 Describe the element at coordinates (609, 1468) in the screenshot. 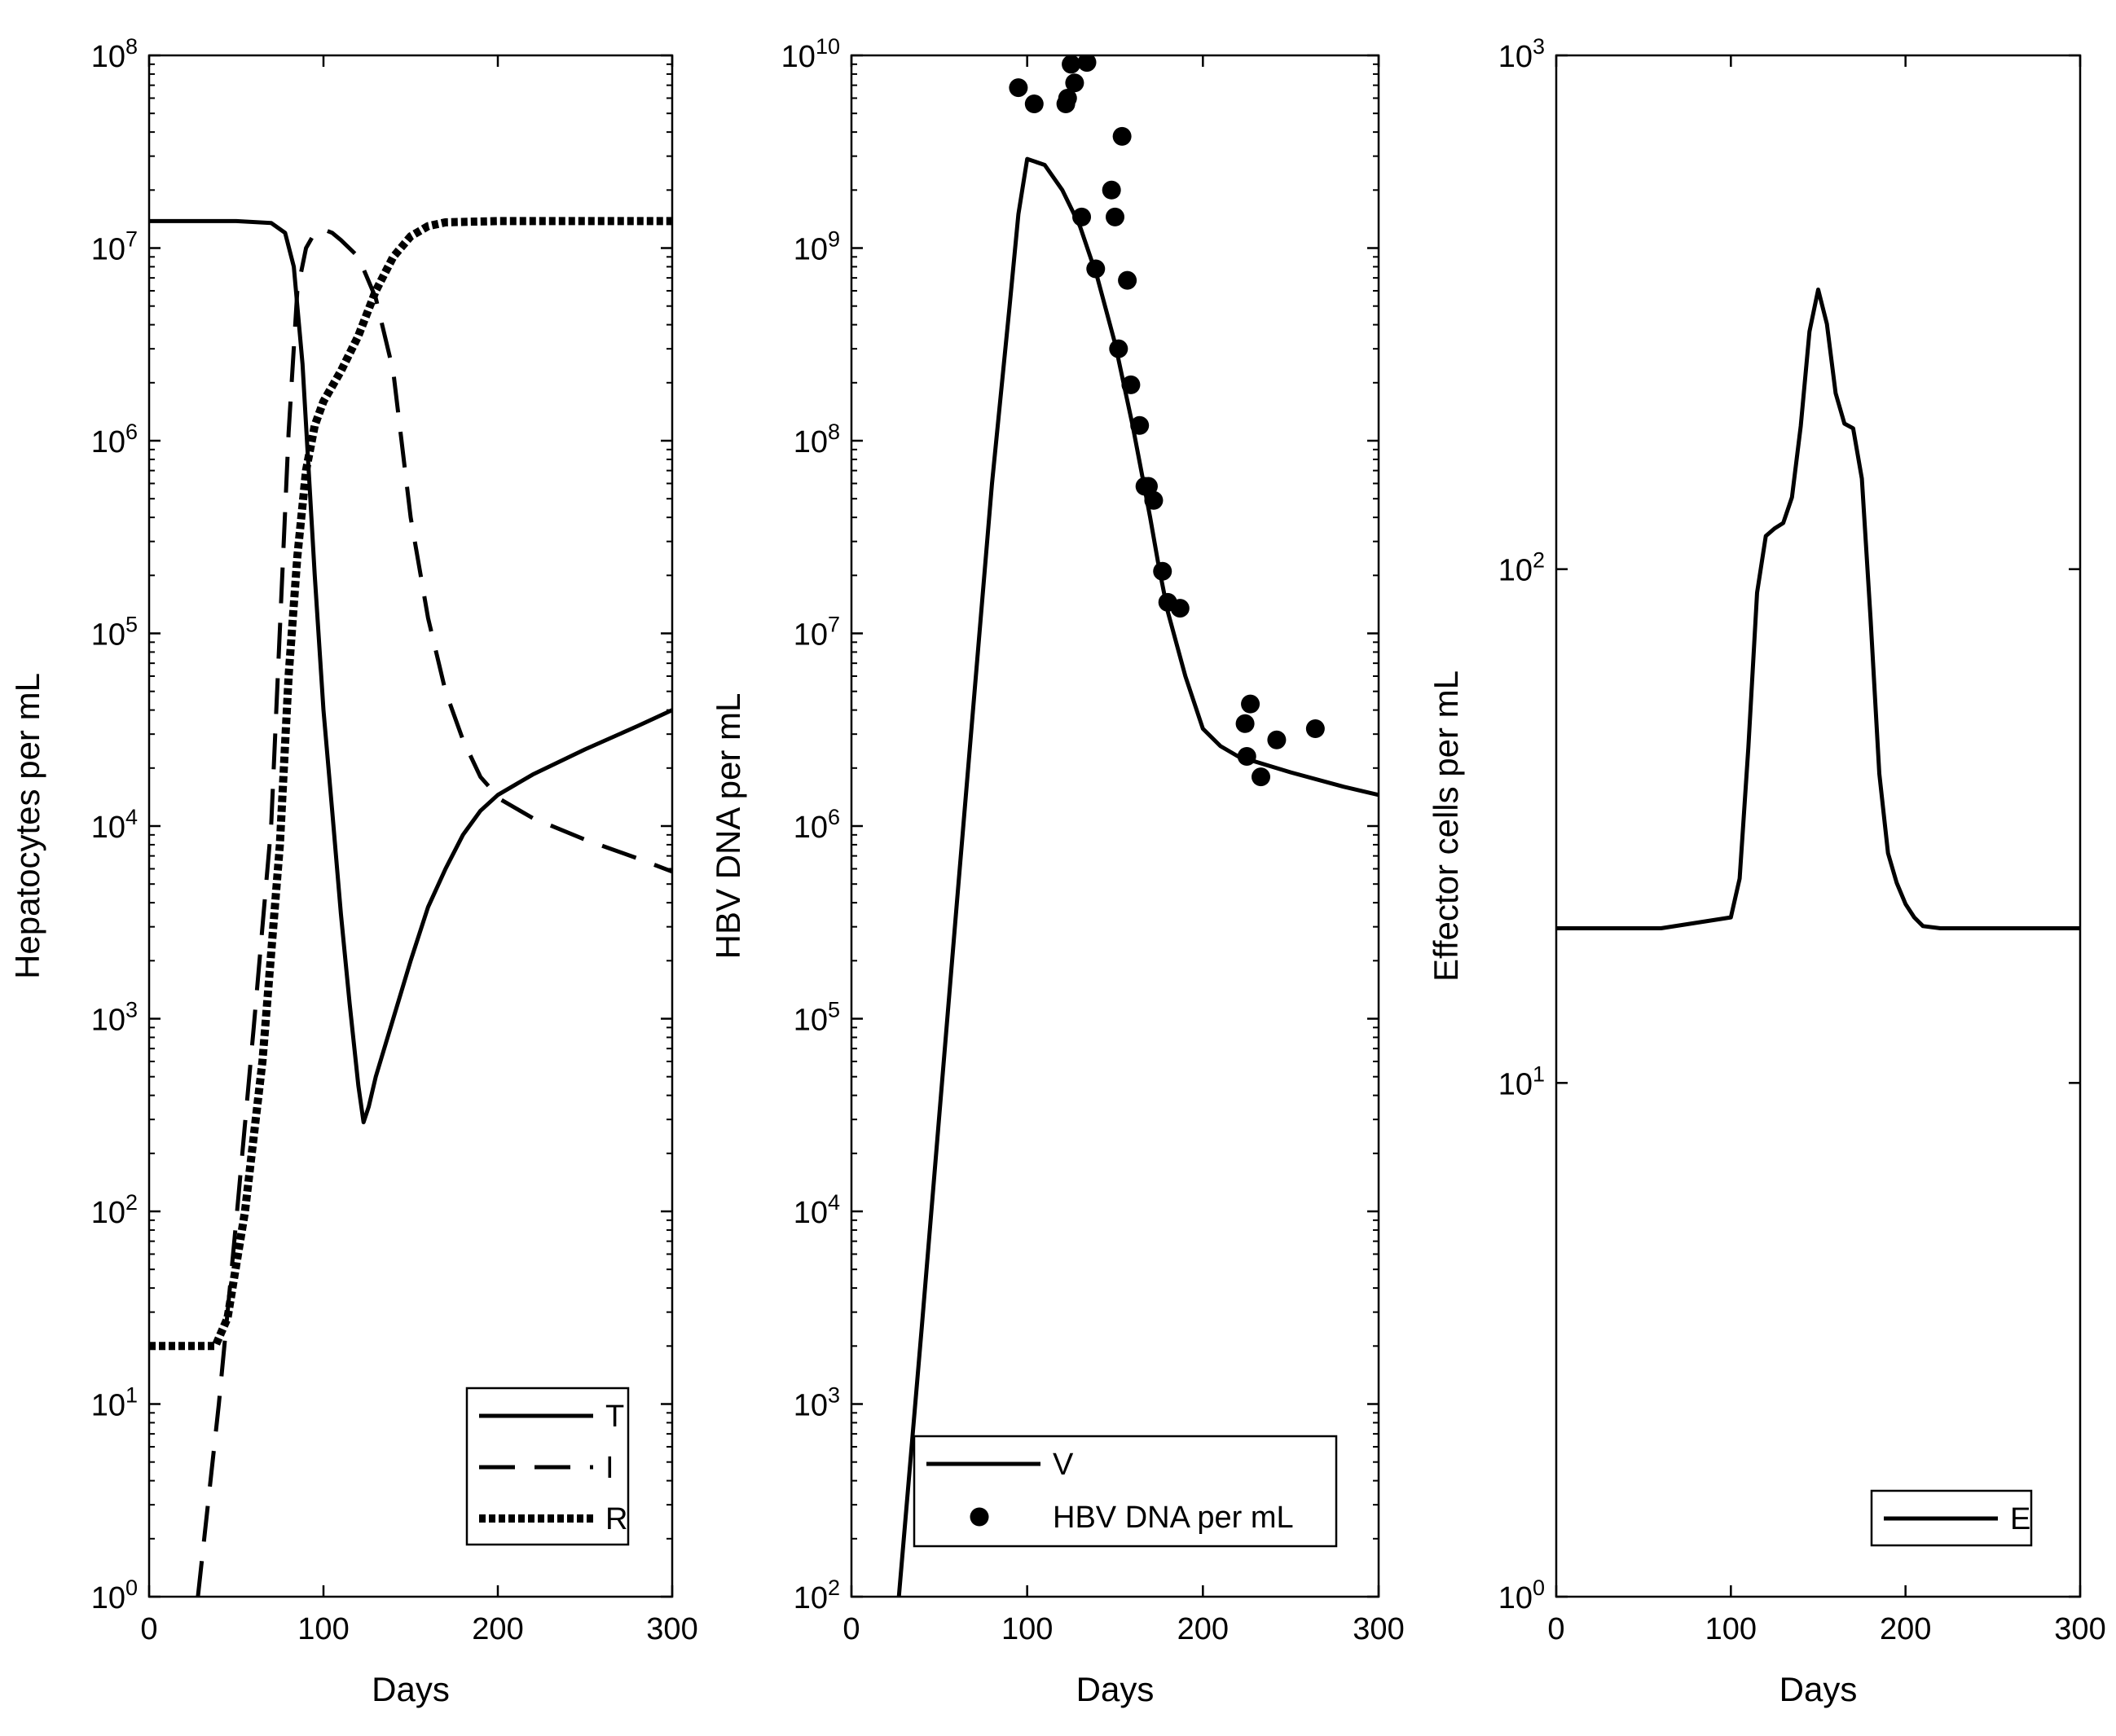

I see `legend-label: I` at that location.